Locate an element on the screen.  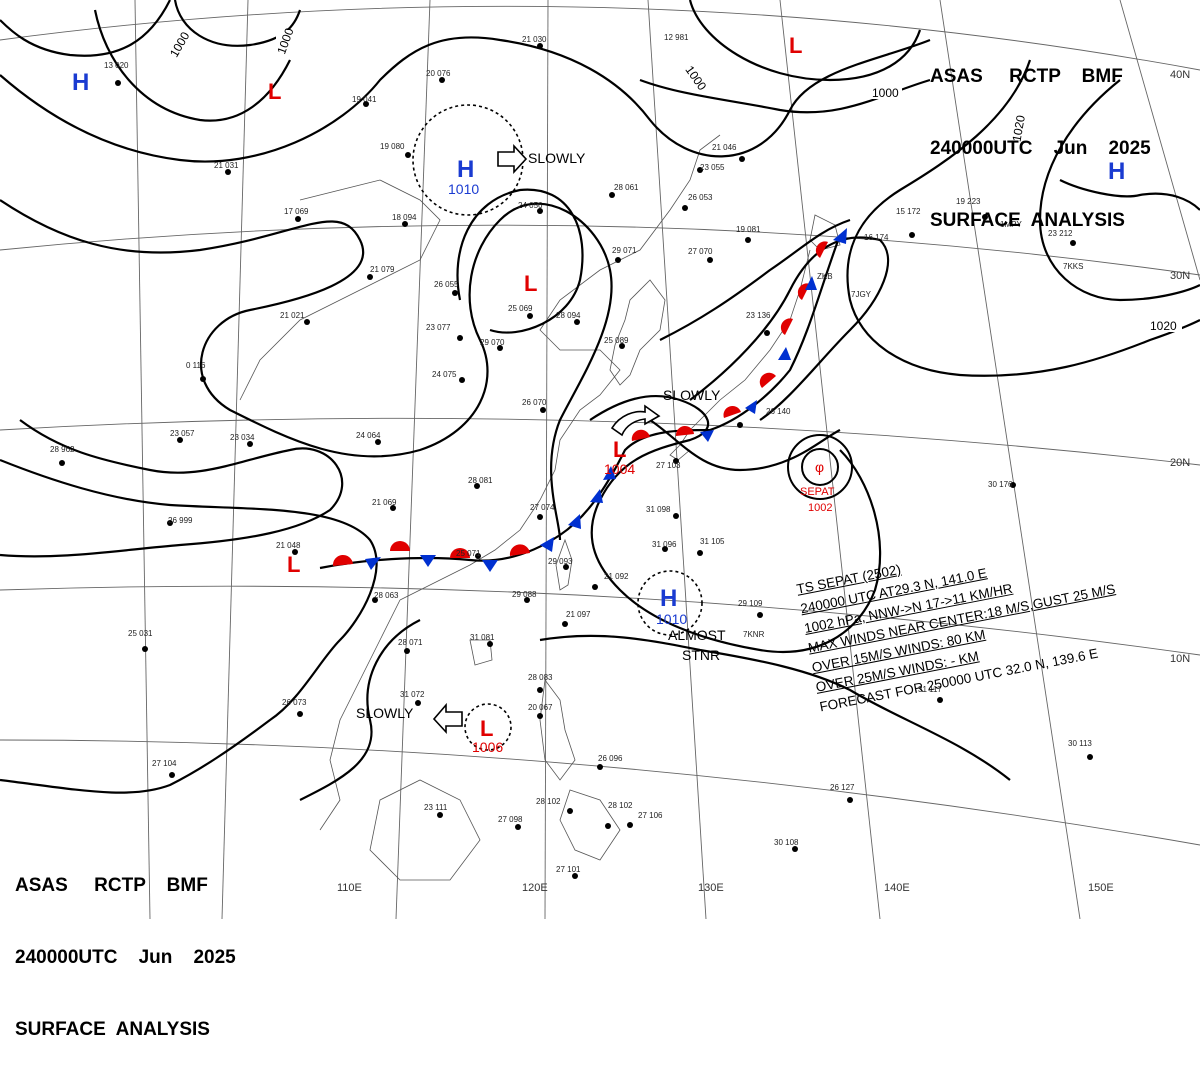
station-plot-label: 29 070 is located at coordinates (492, 342).